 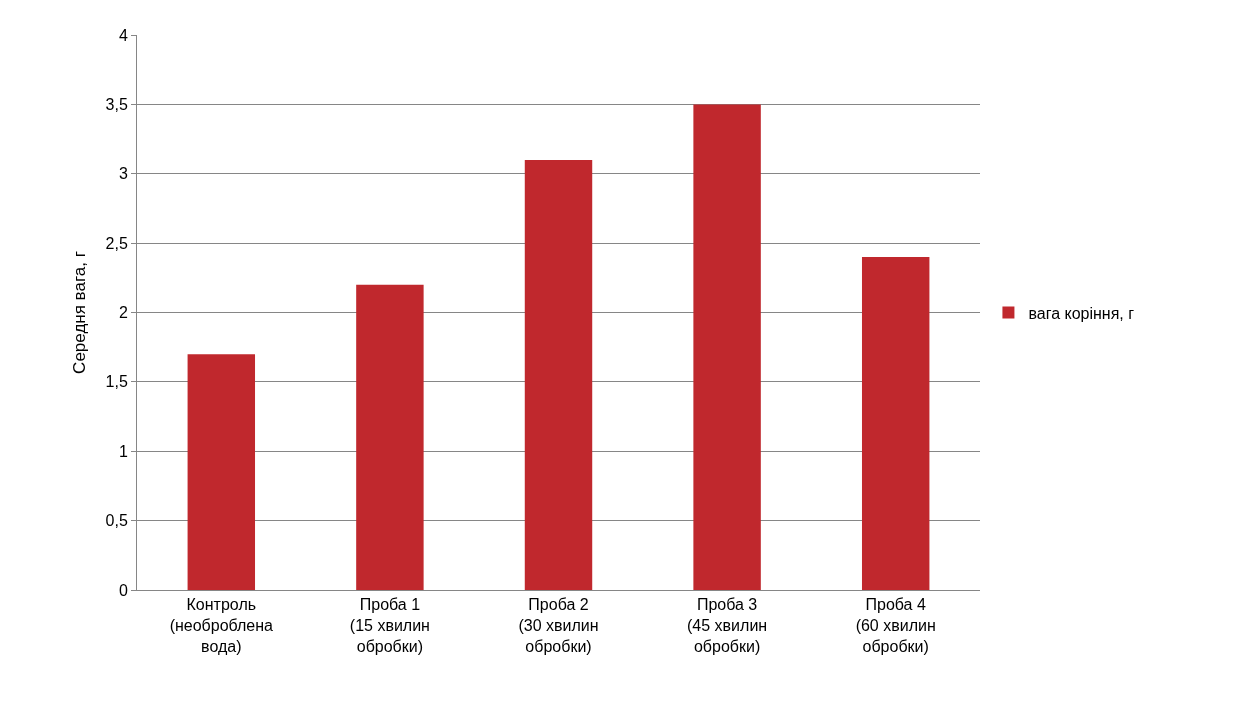 What do you see at coordinates (116, 104) in the screenshot?
I see `y-tick-label: 3,5` at bounding box center [116, 104].